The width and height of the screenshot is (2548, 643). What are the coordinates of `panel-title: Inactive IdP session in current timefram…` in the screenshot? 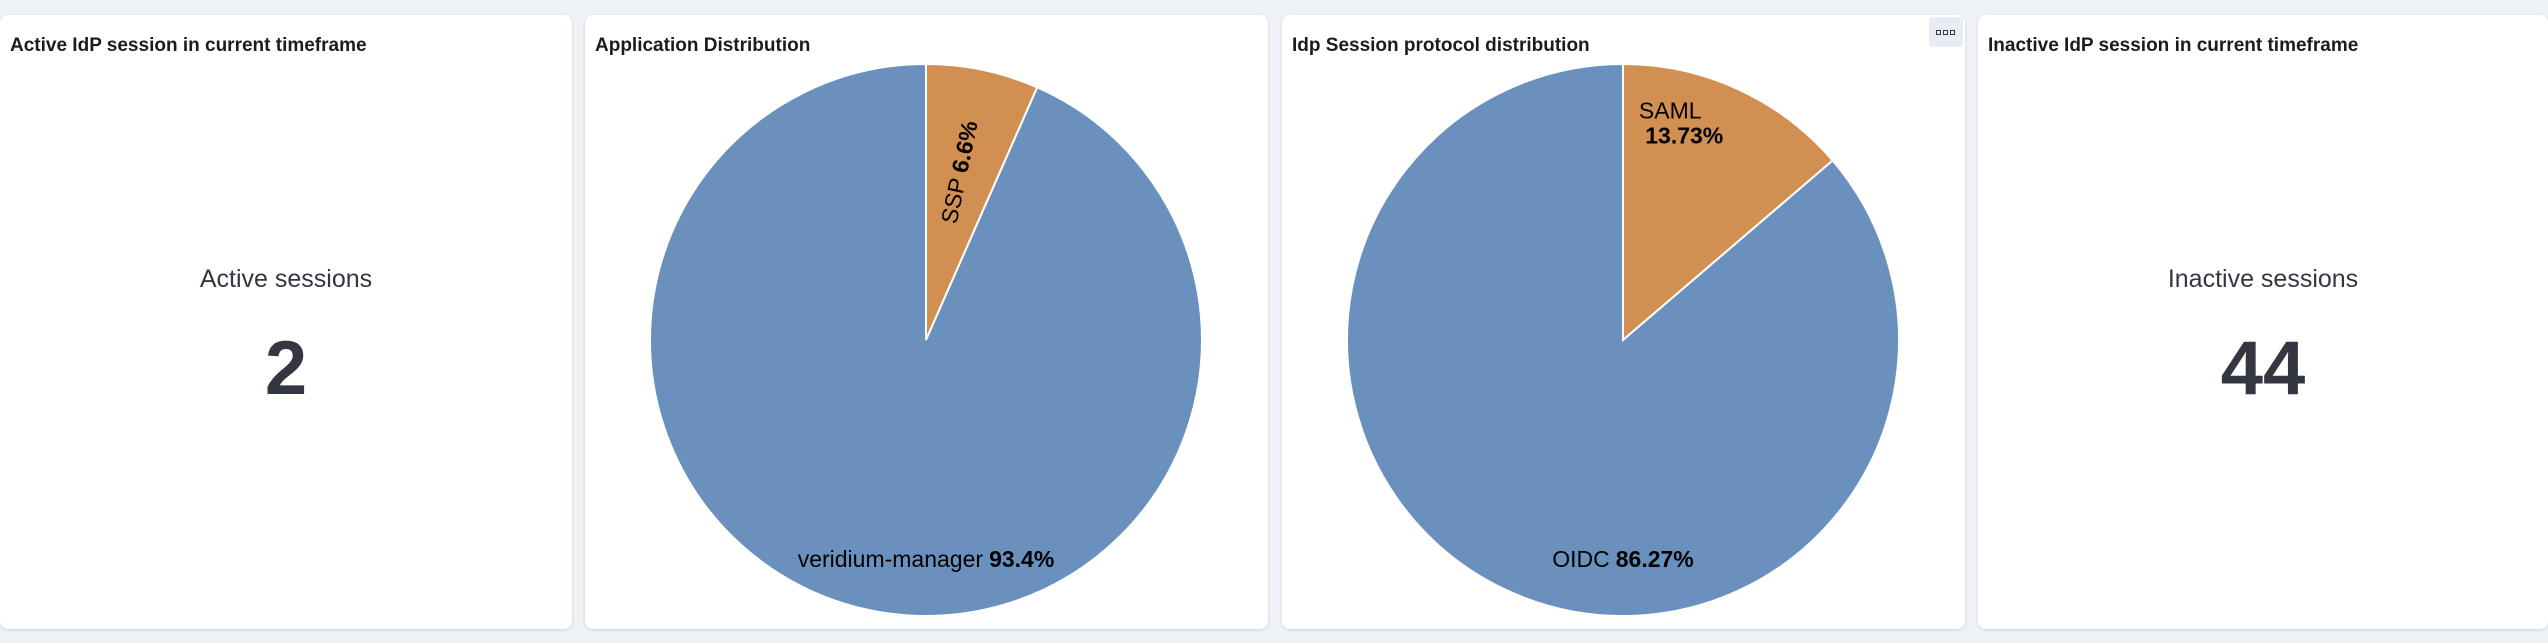 It's located at (2173, 45).